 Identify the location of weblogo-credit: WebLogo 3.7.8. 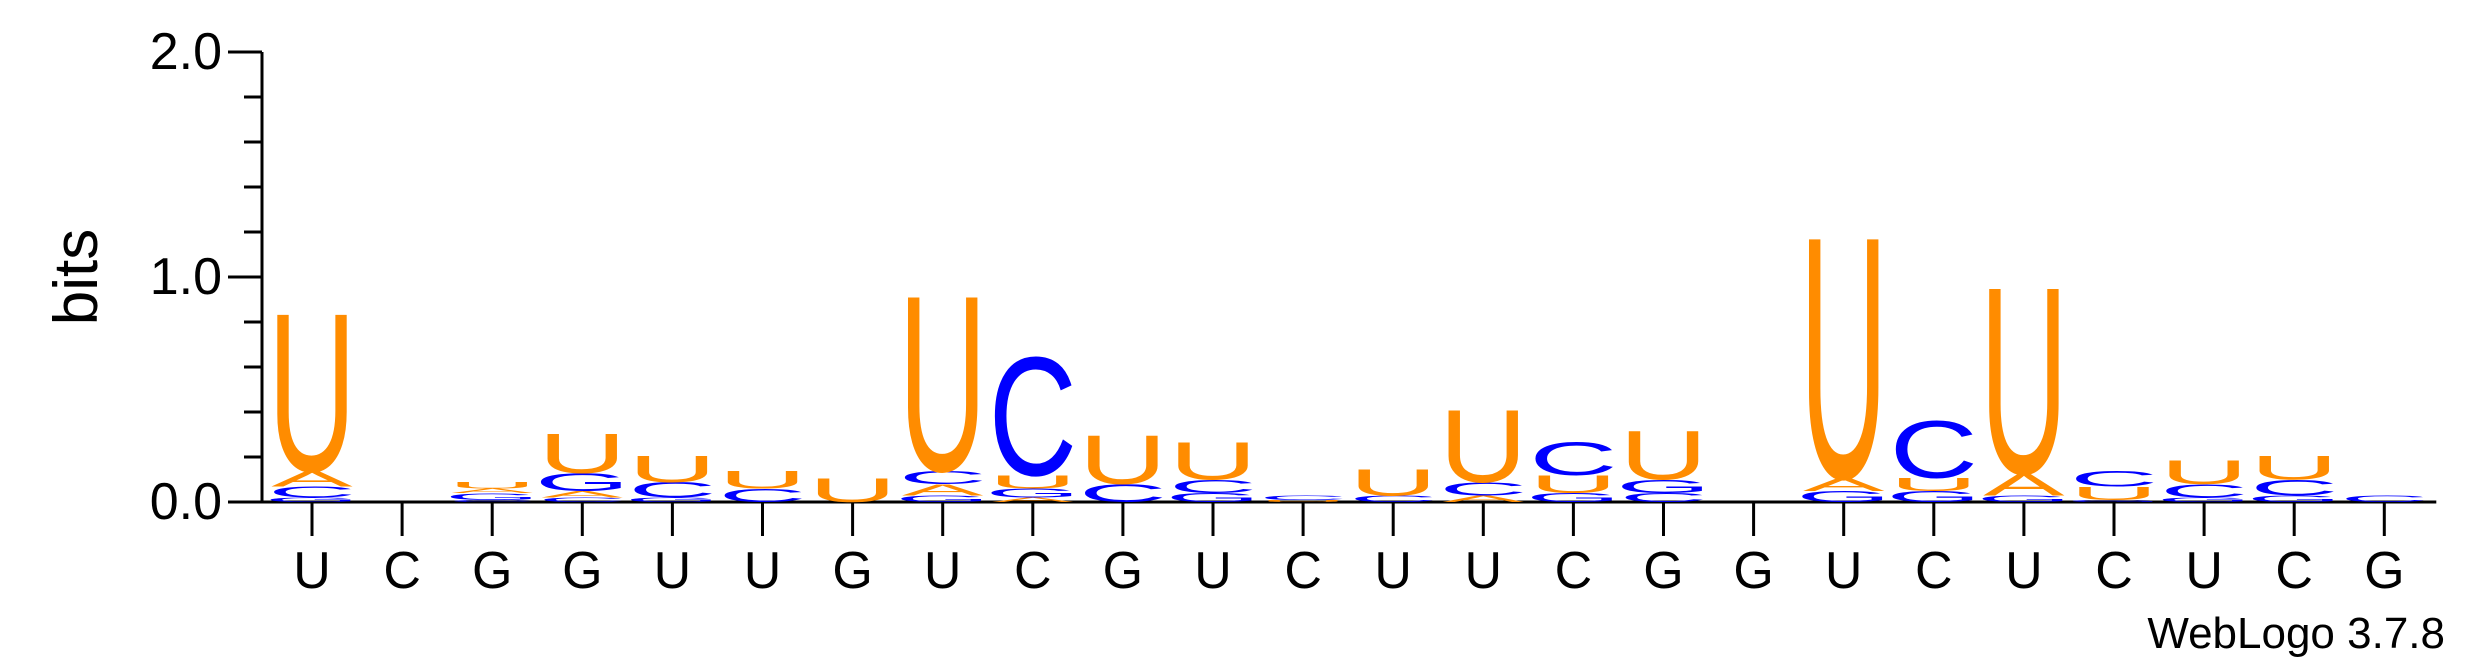
(2296, 633).